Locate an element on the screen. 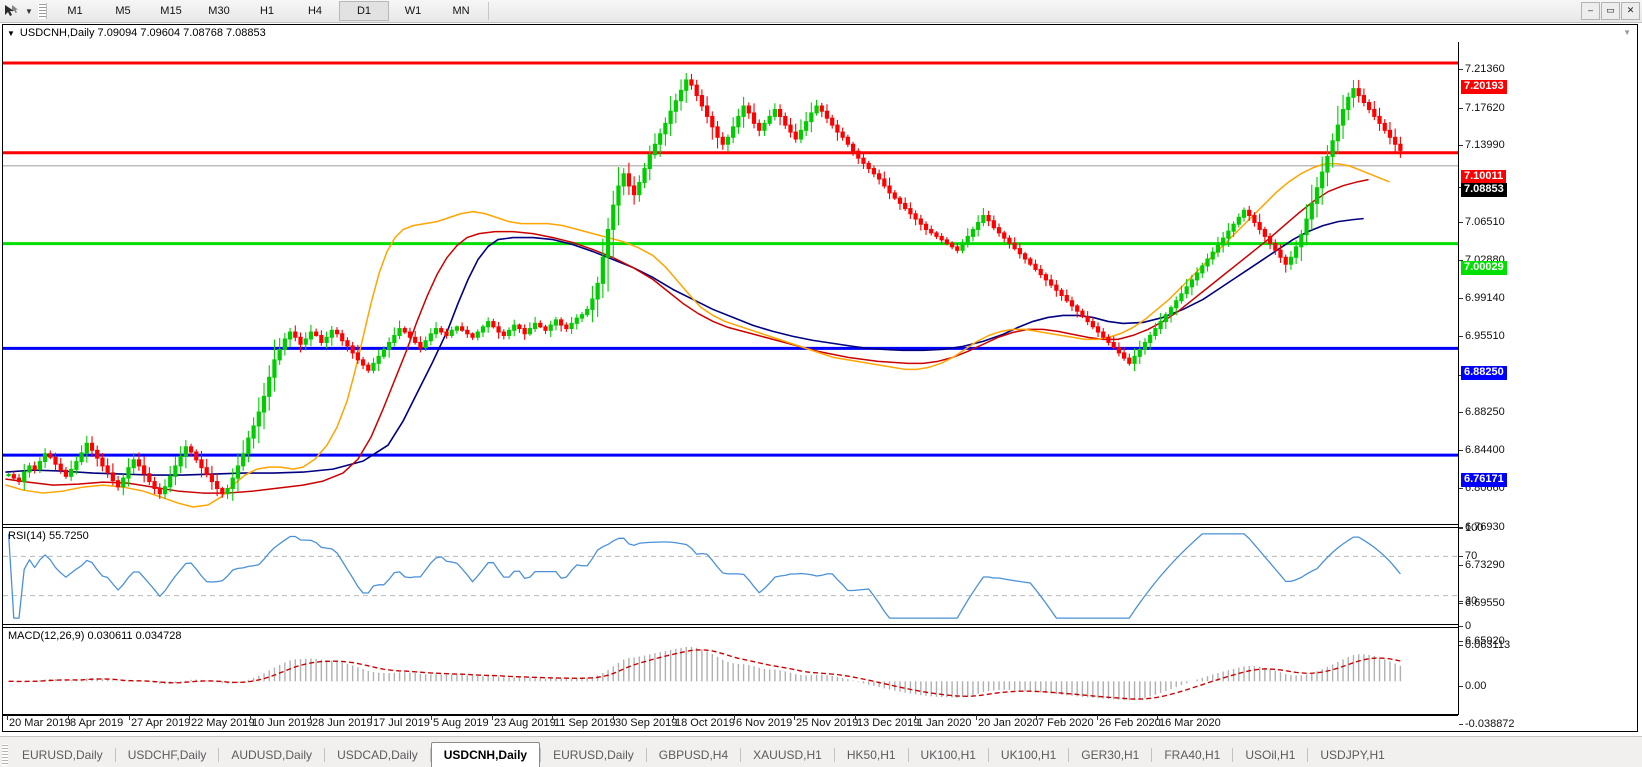  chart-tab-audusd-daily: AUDUSD,Daily is located at coordinates (272, 754).